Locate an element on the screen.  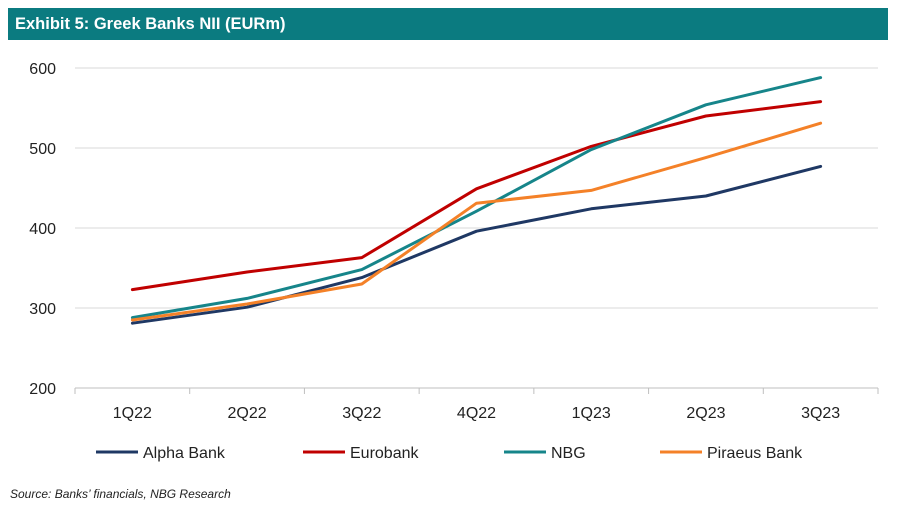
source-note: Source: Banks’ financials, NBG Research is located at coordinates (120, 494).